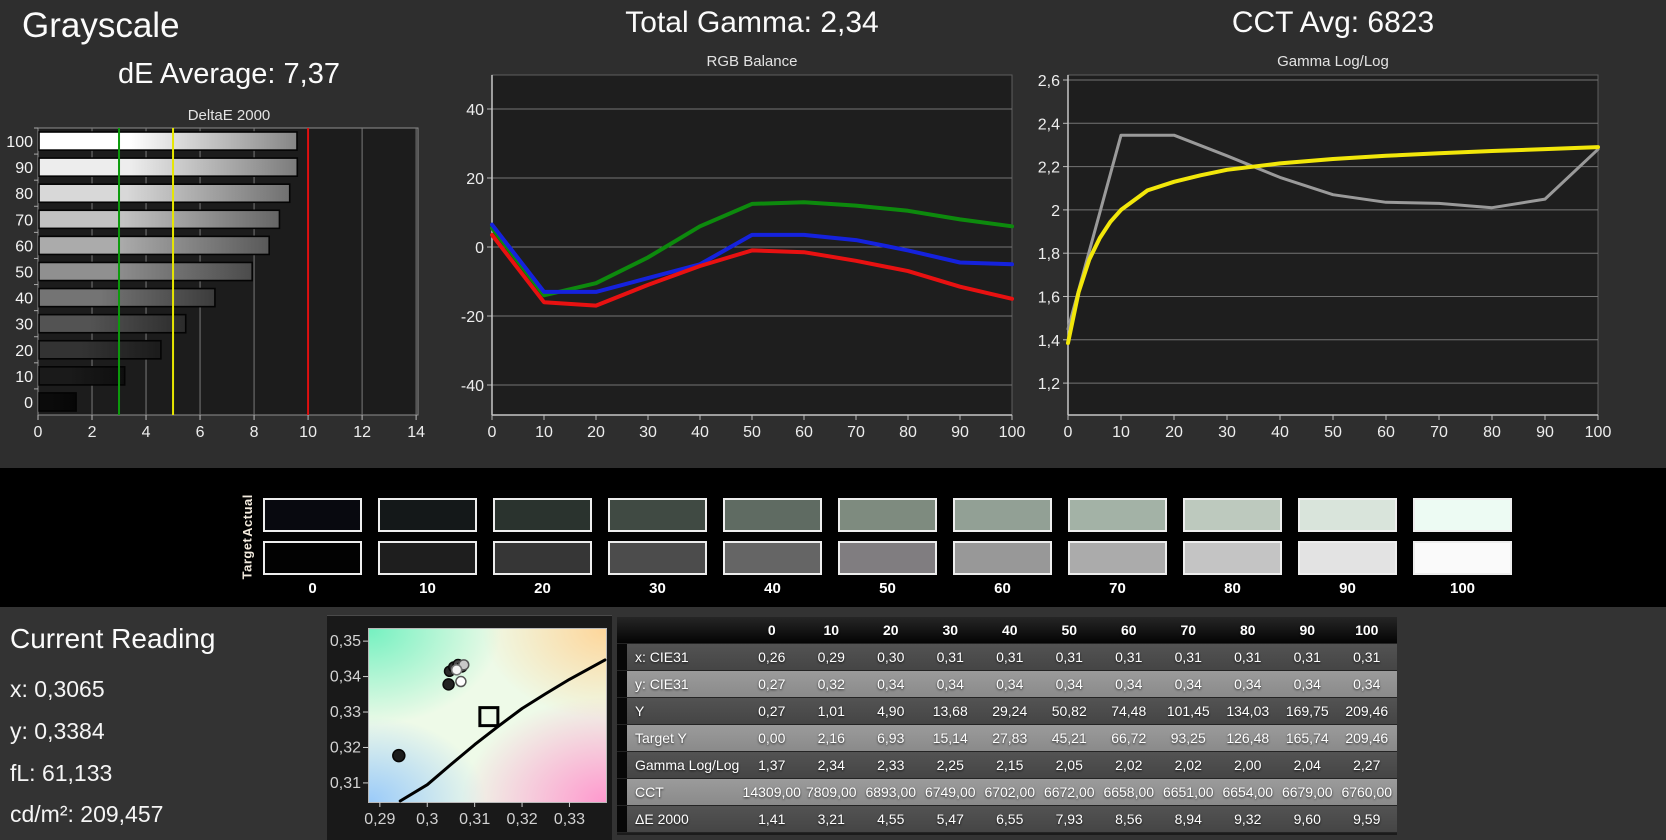 The image size is (1666, 840). What do you see at coordinates (1129, 738) in the screenshot?
I see `table-cell: 66,72` at bounding box center [1129, 738].